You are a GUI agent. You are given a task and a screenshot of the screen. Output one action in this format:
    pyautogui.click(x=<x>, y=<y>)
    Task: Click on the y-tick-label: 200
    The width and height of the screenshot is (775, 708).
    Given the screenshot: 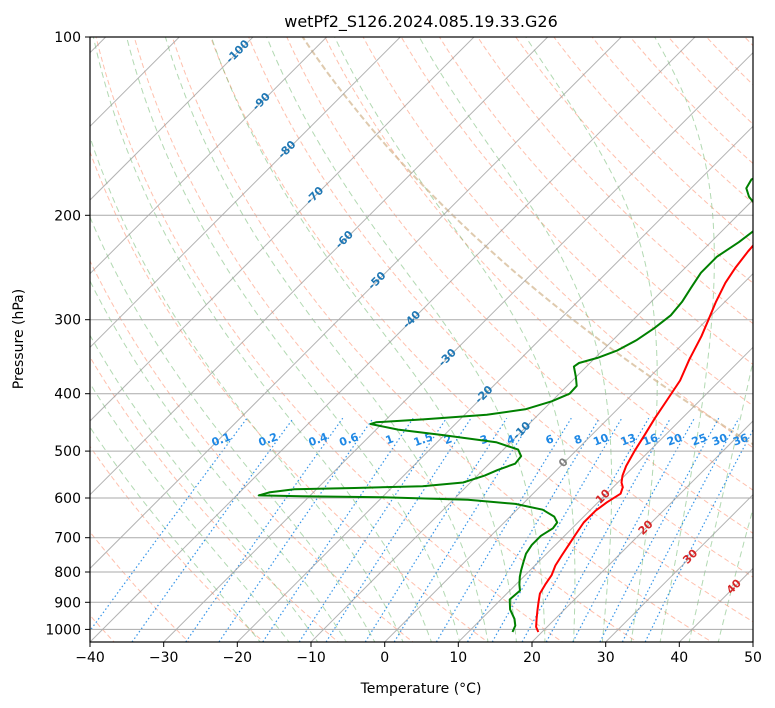 What is the action you would take?
    pyautogui.click(x=67, y=216)
    